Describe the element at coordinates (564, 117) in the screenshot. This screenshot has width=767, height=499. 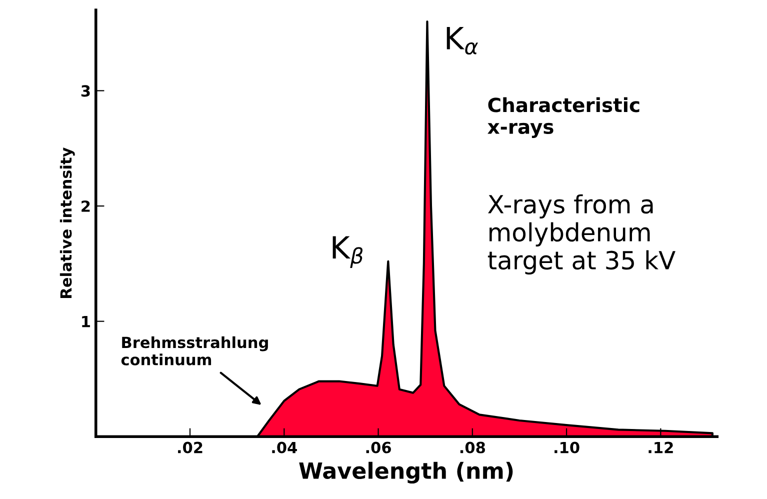
I see `annotation: Characteristic x-rays` at that location.